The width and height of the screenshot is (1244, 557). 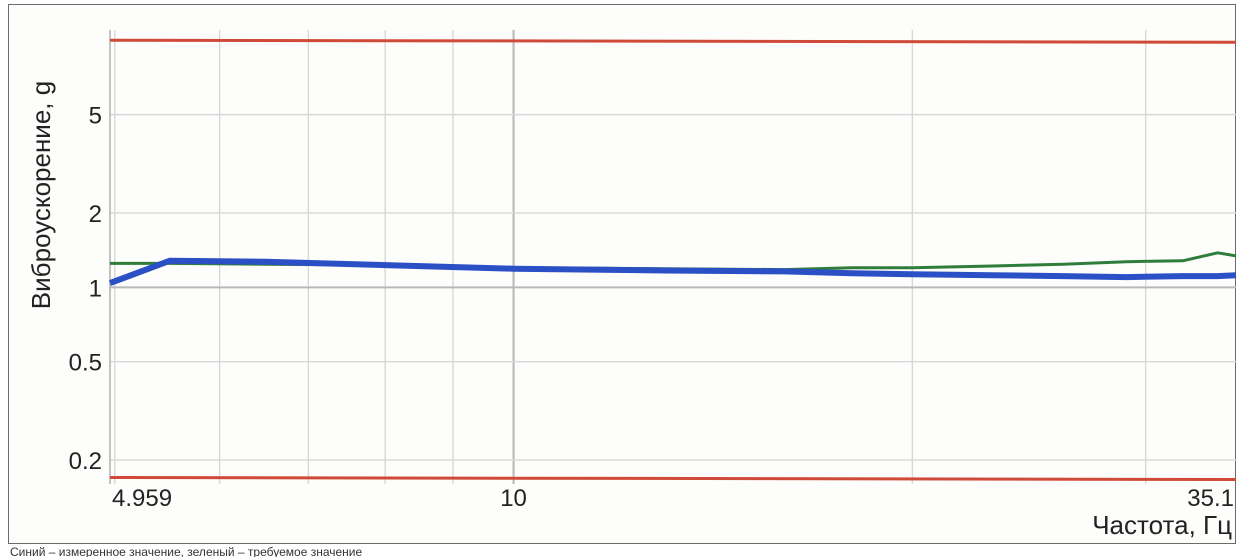 What do you see at coordinates (95, 116) in the screenshot?
I see `y-tick-label: 5` at bounding box center [95, 116].